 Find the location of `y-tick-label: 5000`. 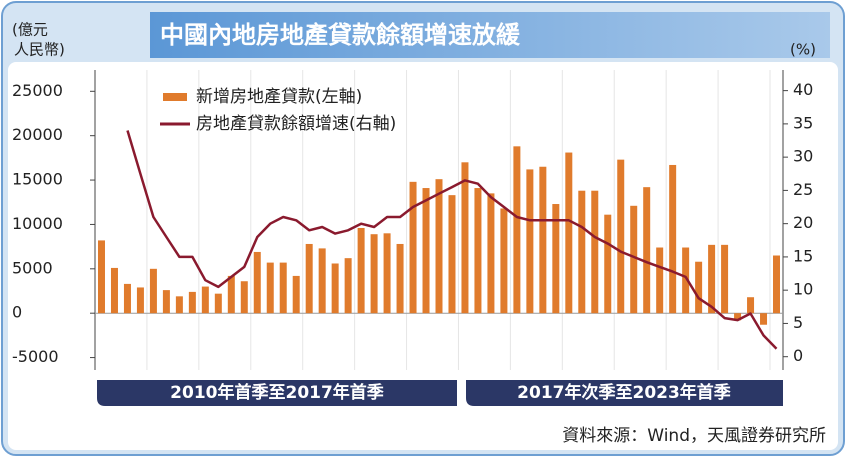

y-tick-label: 5000 is located at coordinates (32, 267).